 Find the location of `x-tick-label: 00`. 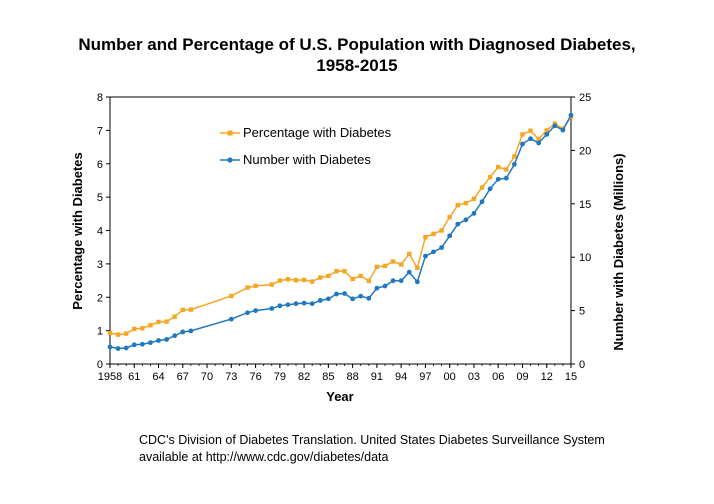

x-tick-label: 00 is located at coordinates (450, 377).